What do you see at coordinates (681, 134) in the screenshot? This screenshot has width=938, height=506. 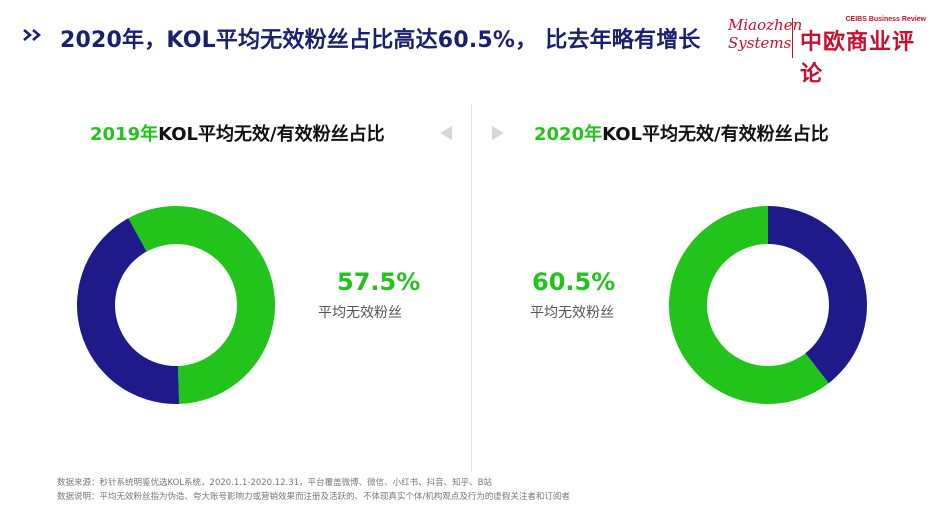 I see `chart-title-2020: 2020年KOL平均无效/有效粉丝占比` at bounding box center [681, 134].